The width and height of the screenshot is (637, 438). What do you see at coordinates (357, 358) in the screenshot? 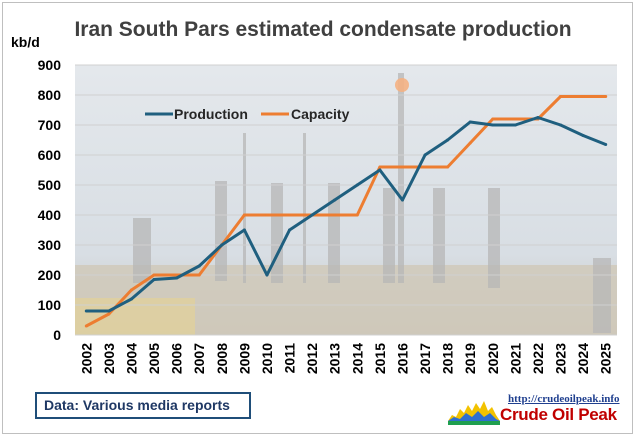
I see `x-tick-label: 2014` at bounding box center [357, 358].